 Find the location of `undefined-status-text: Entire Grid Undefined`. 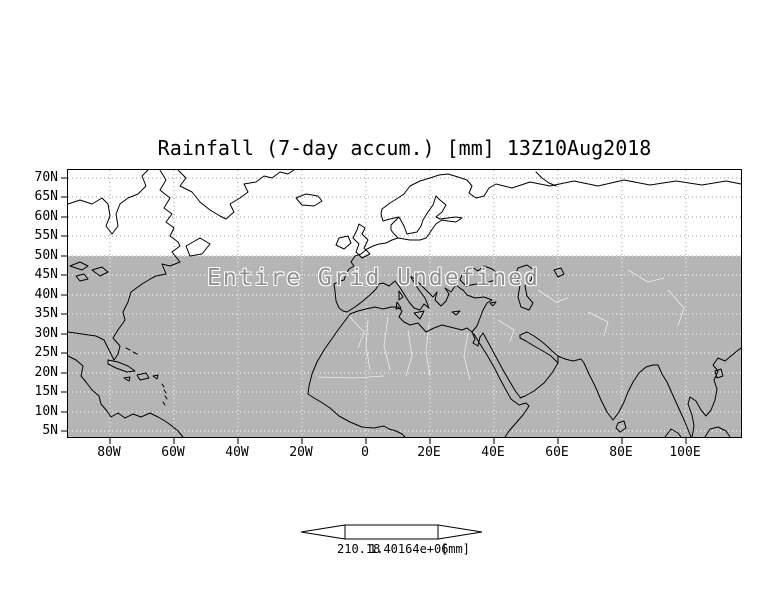

undefined-status-text: Entire Grid Undefined is located at coordinates (373, 278).